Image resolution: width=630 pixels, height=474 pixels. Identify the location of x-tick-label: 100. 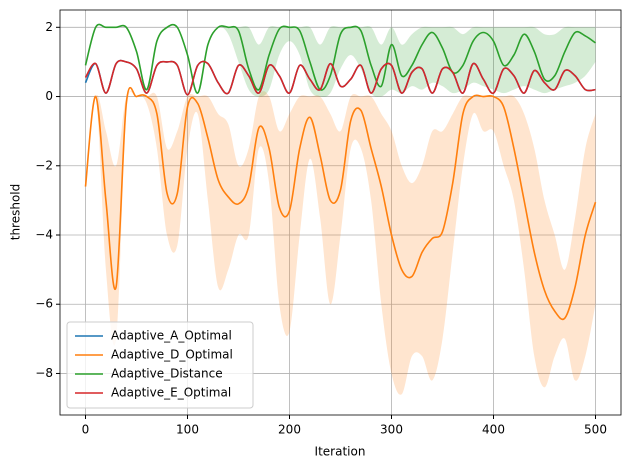
(187, 430).